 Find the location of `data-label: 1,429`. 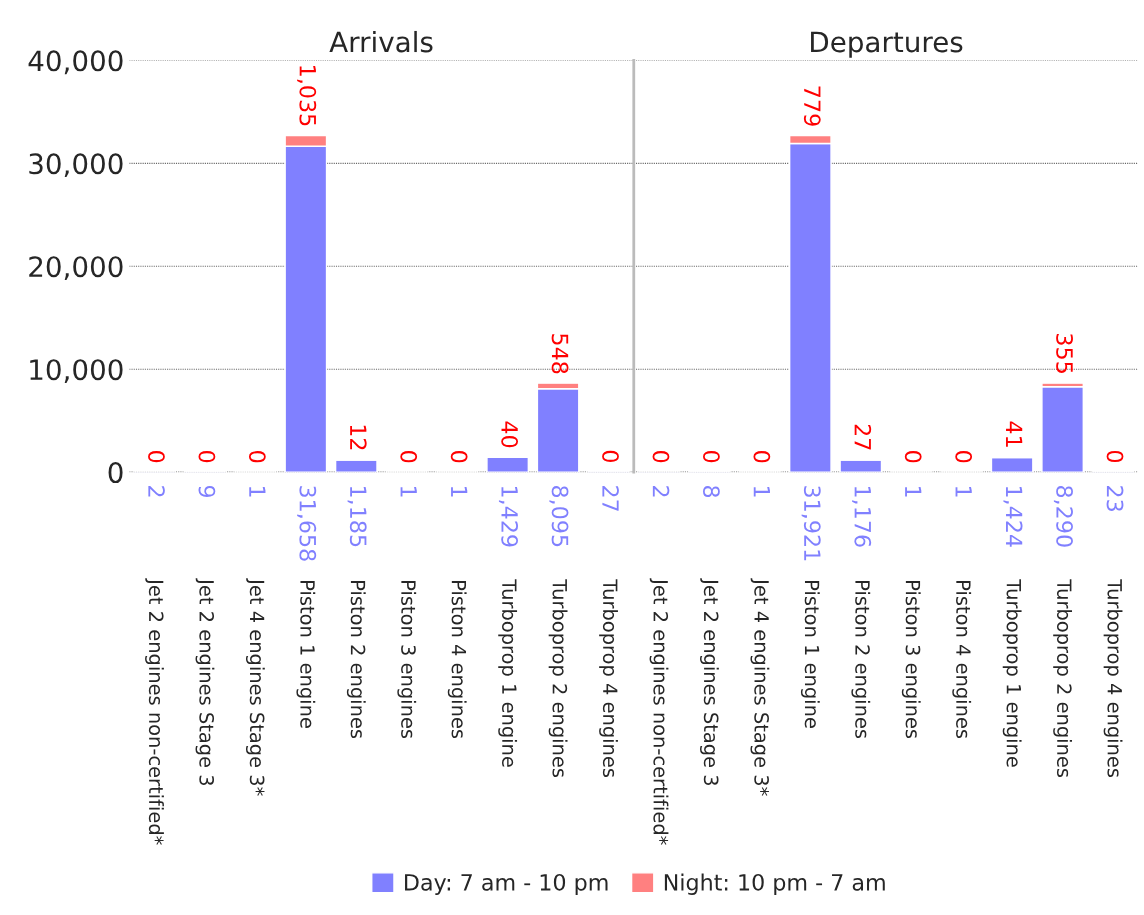

data-label: 1,429 is located at coordinates (508, 516).